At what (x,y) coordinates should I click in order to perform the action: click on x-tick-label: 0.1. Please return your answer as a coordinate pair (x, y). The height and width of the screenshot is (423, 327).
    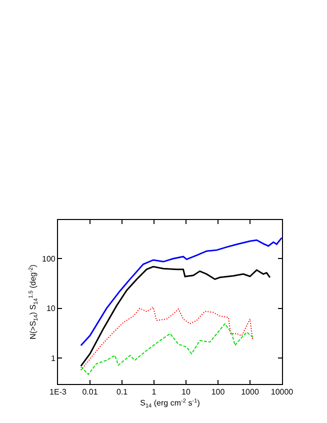
    Looking at the image, I should click on (122, 392).